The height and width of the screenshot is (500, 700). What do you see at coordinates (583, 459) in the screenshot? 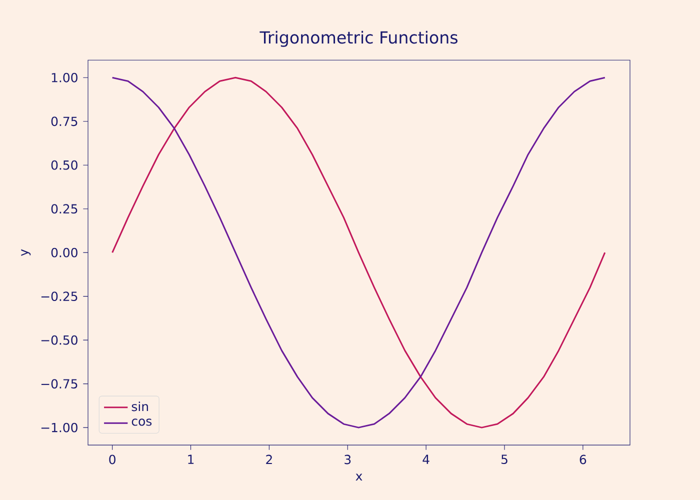
I see `x-tick-label: 6` at bounding box center [583, 459].